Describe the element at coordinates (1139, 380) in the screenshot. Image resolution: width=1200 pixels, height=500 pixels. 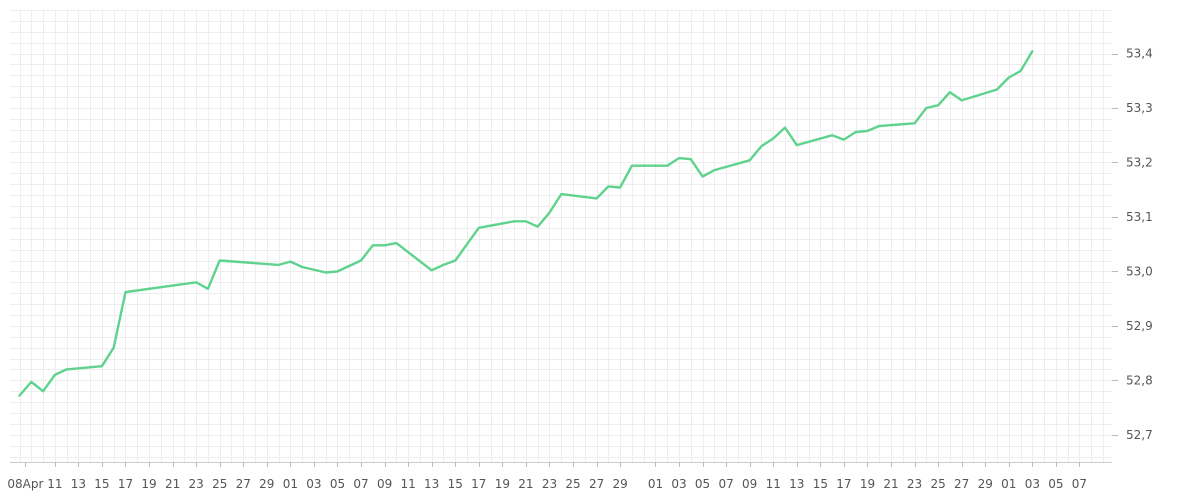
I see `y-tick-label: 52,8` at that location.